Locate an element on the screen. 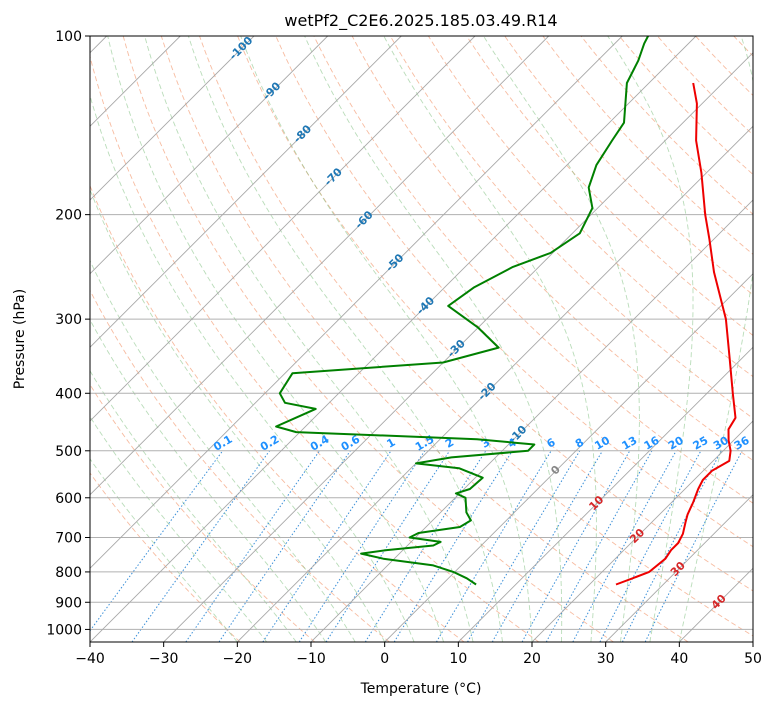  mixing-ratio-label: 16 is located at coordinates (652, 443).